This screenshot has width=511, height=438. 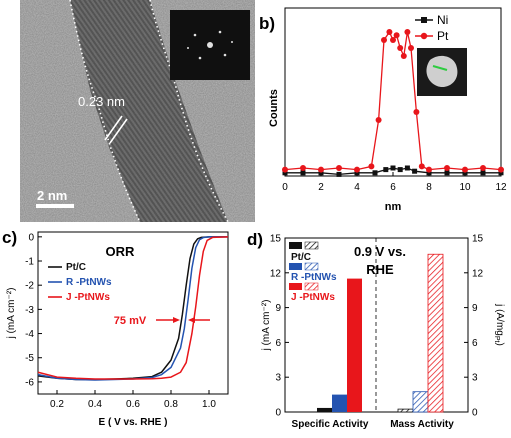 What do you see at coordinates (116, 129) in the screenshot?
I see `lattice-marker` at bounding box center [116, 129].